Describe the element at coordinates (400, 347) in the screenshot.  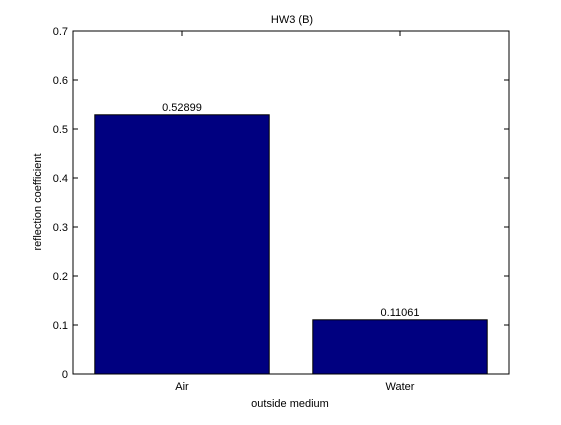
I see `bar-water` at that location.